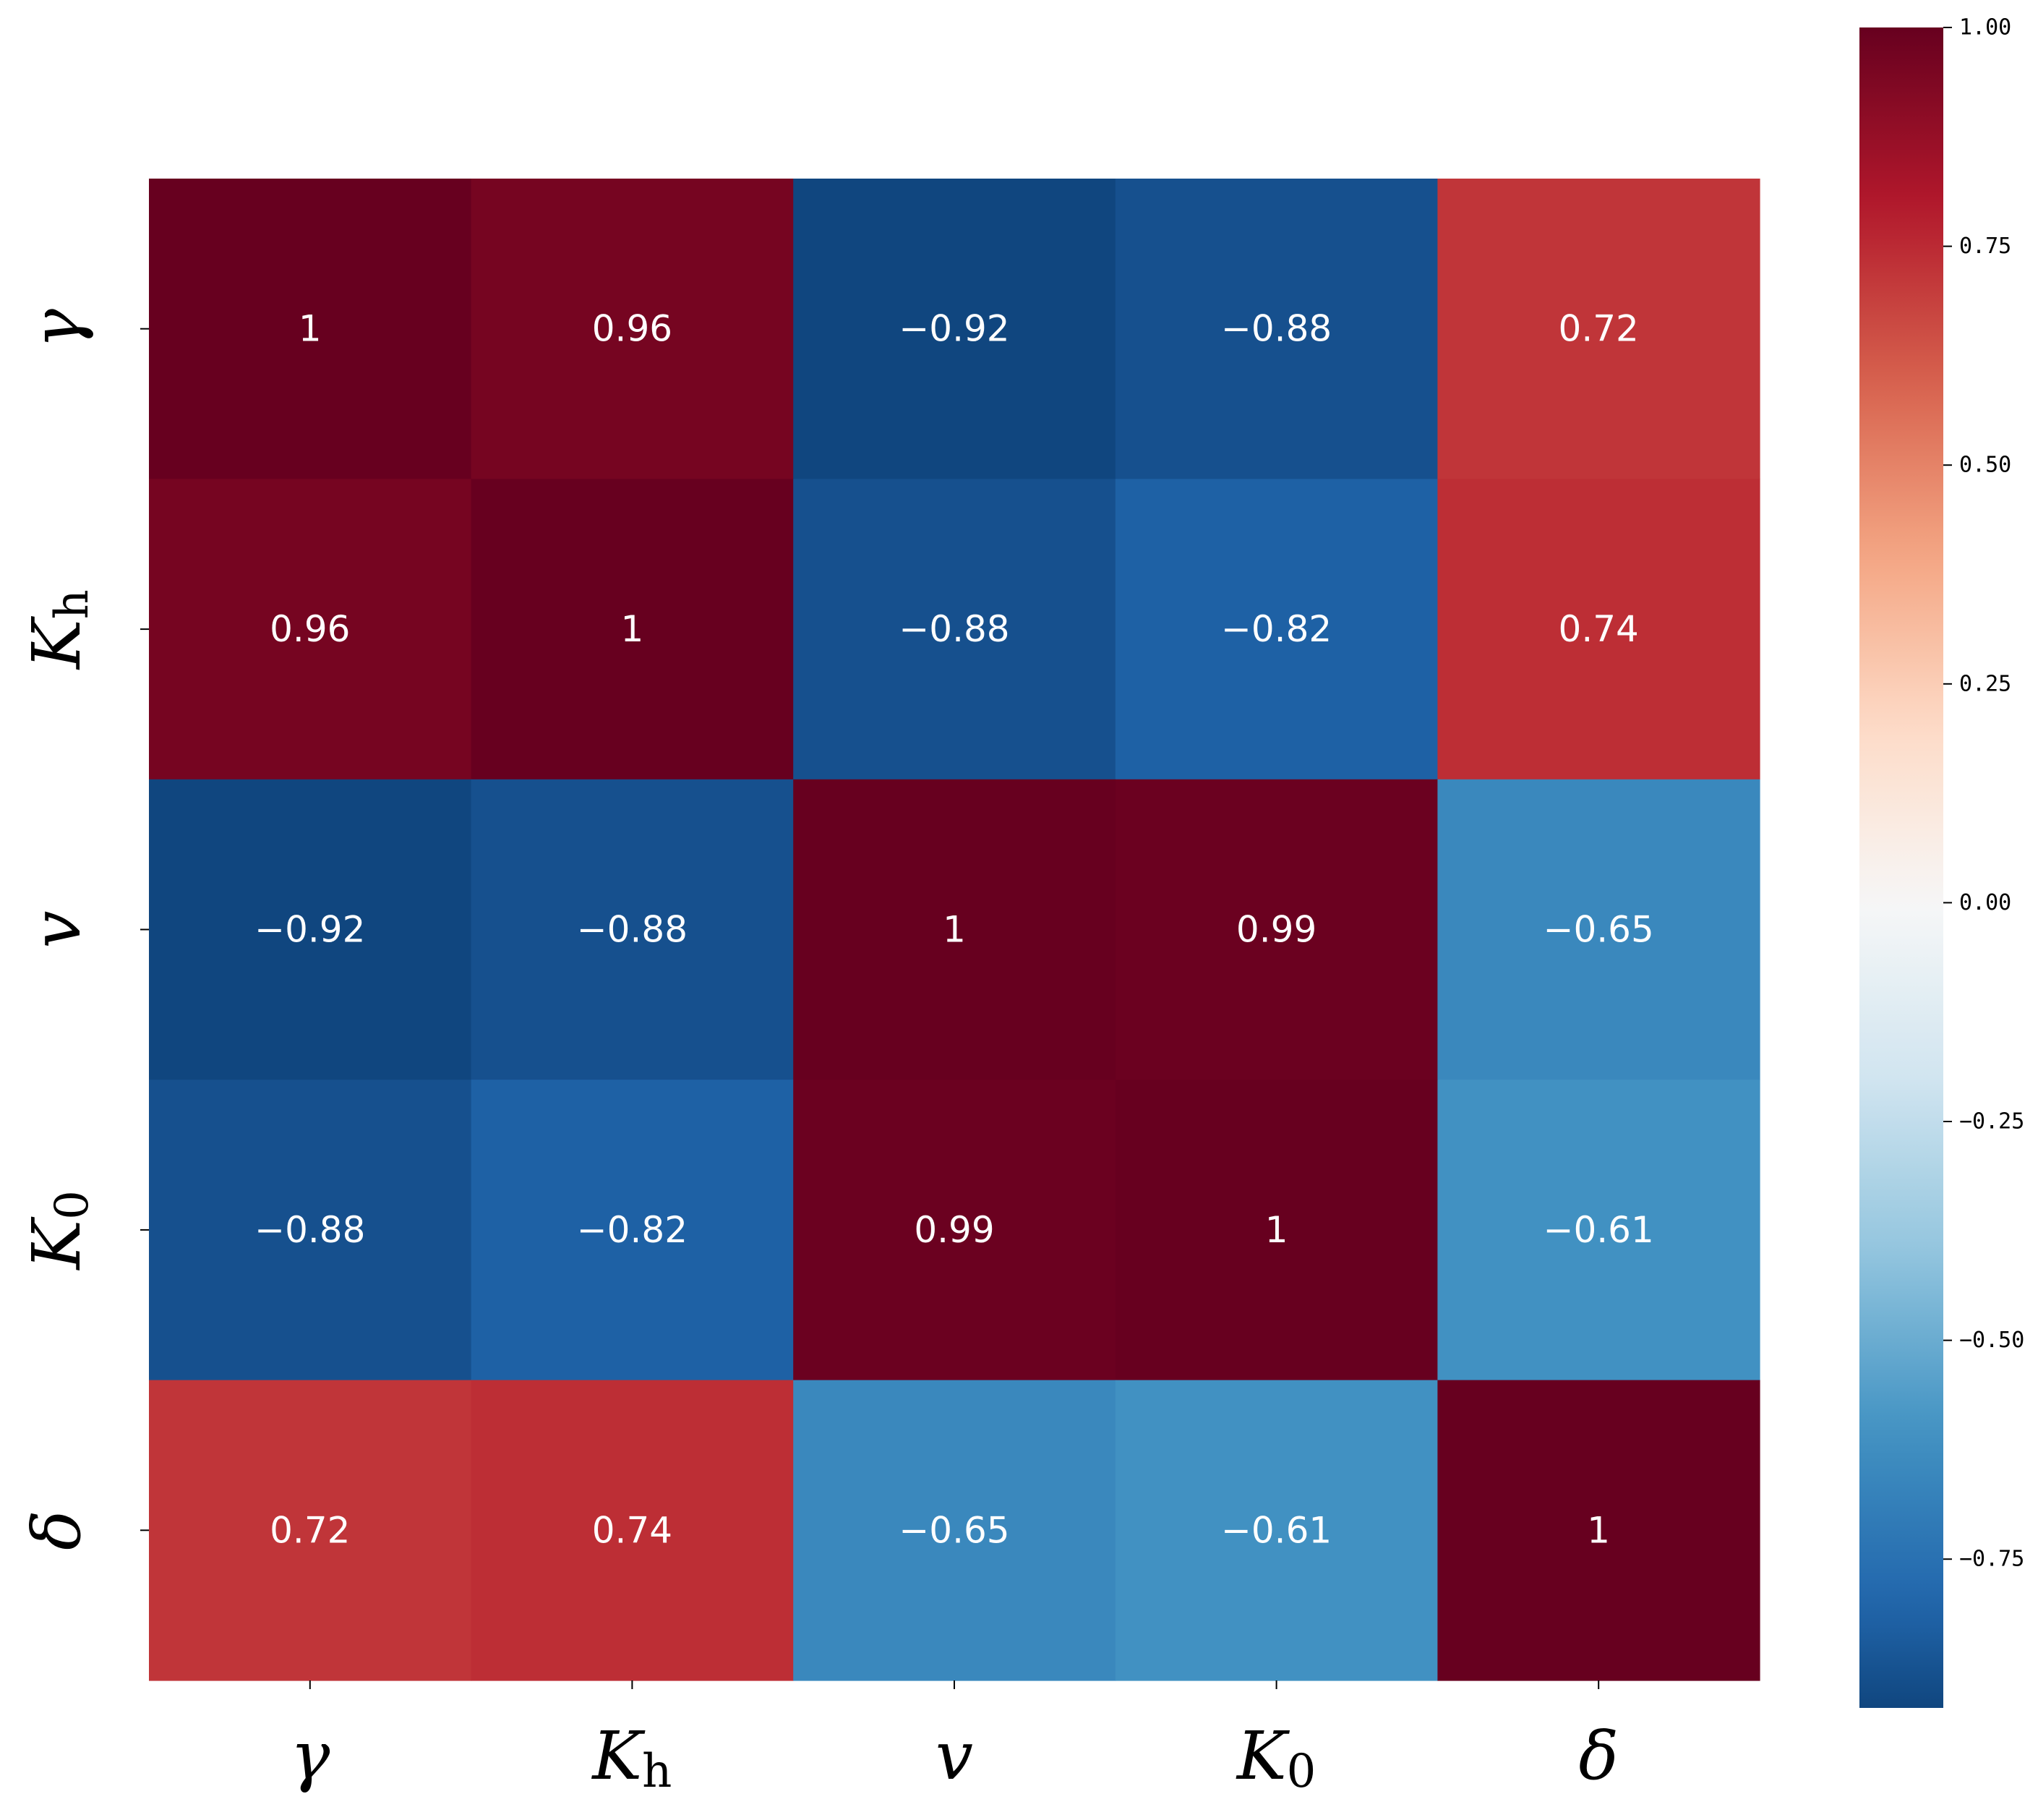 Image resolution: width=2038 pixels, height=1820 pixels. What do you see at coordinates (1983, 793) in the screenshot?
I see `colorbar-ticks: 1.00 0.75 0.50 0.25 0.00 −0.25 −0.50 −0.75` at bounding box center [1983, 793].